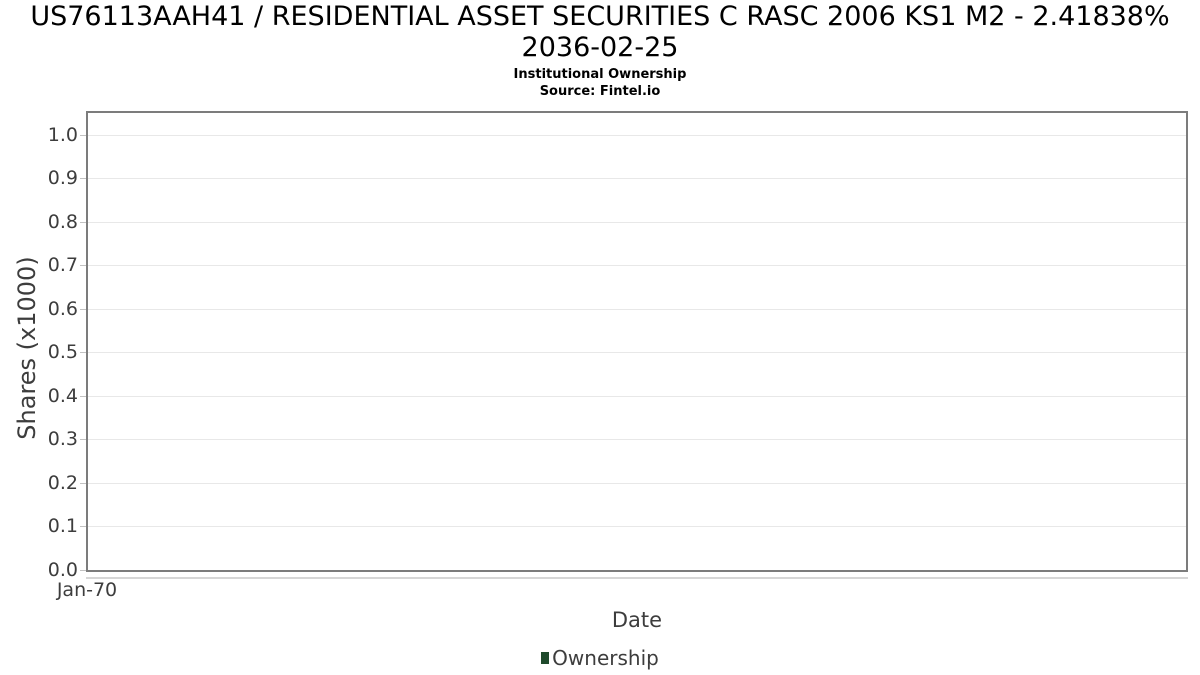 This screenshot has width=1200, height=675. What do you see at coordinates (600, 74) in the screenshot?
I see `chart-subtitle: Institutional Ownership` at bounding box center [600, 74].